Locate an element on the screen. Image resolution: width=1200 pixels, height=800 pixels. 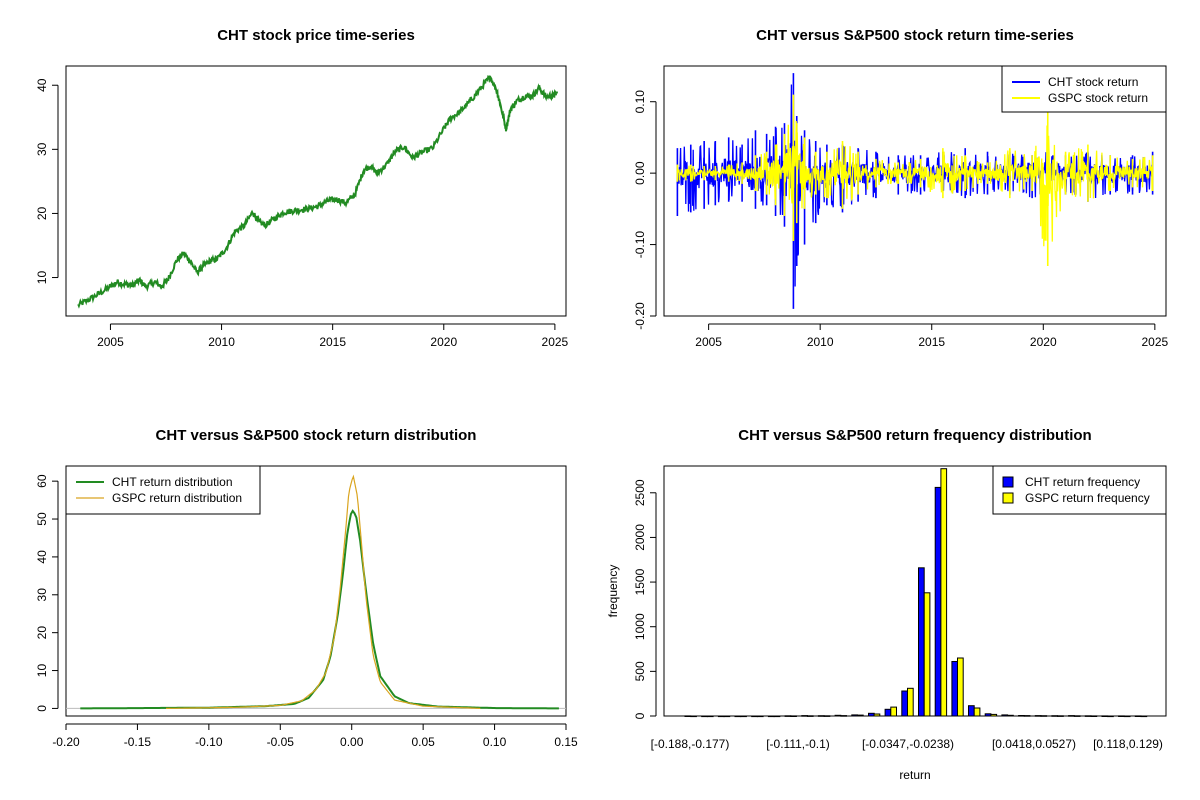
price-x-tick-label: 2005 is located at coordinates (110, 342).